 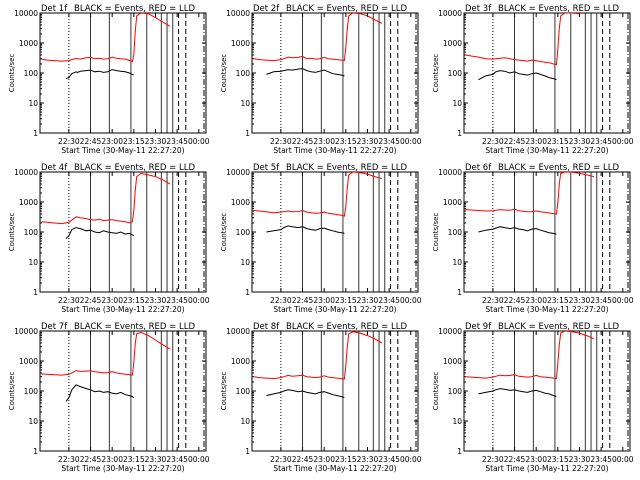 I want to click on panel-title: Det 9f, so click(x=478, y=327).